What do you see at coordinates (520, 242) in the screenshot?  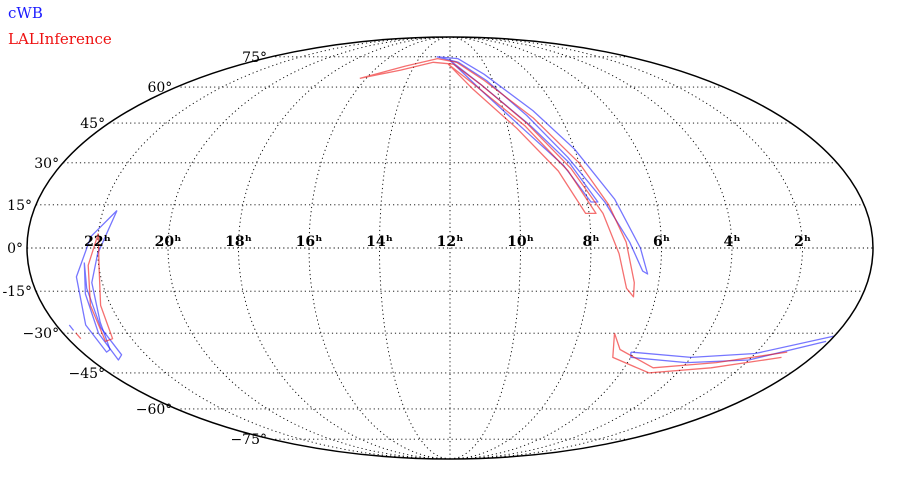 I see `ra-tick-label: 10ʰ` at bounding box center [520, 242].